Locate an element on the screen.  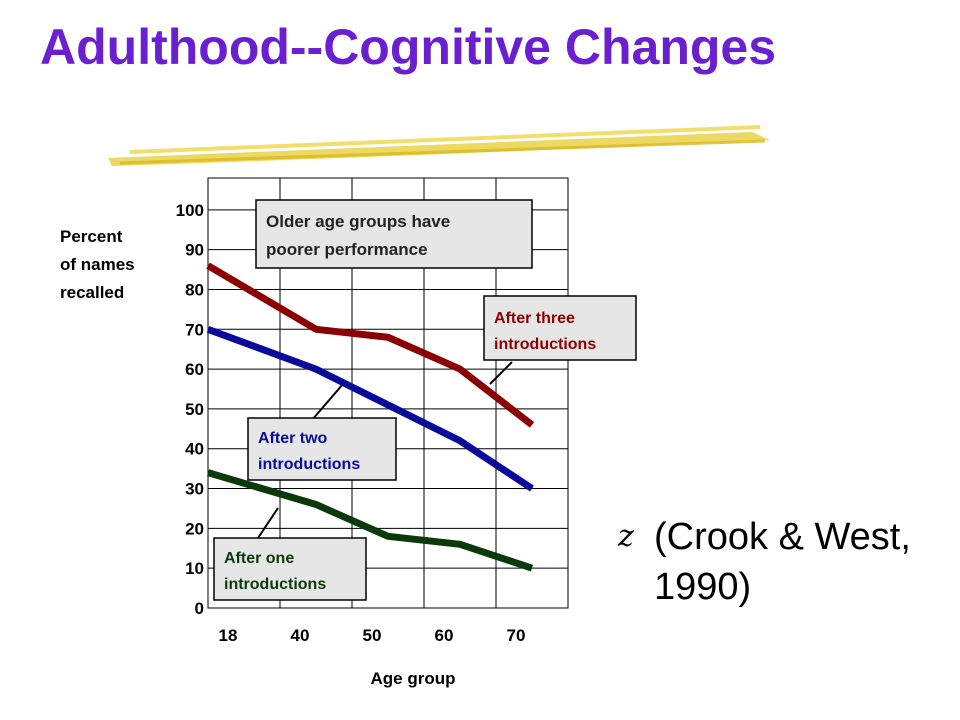
callout-leaders is located at coordinates (385, 450).